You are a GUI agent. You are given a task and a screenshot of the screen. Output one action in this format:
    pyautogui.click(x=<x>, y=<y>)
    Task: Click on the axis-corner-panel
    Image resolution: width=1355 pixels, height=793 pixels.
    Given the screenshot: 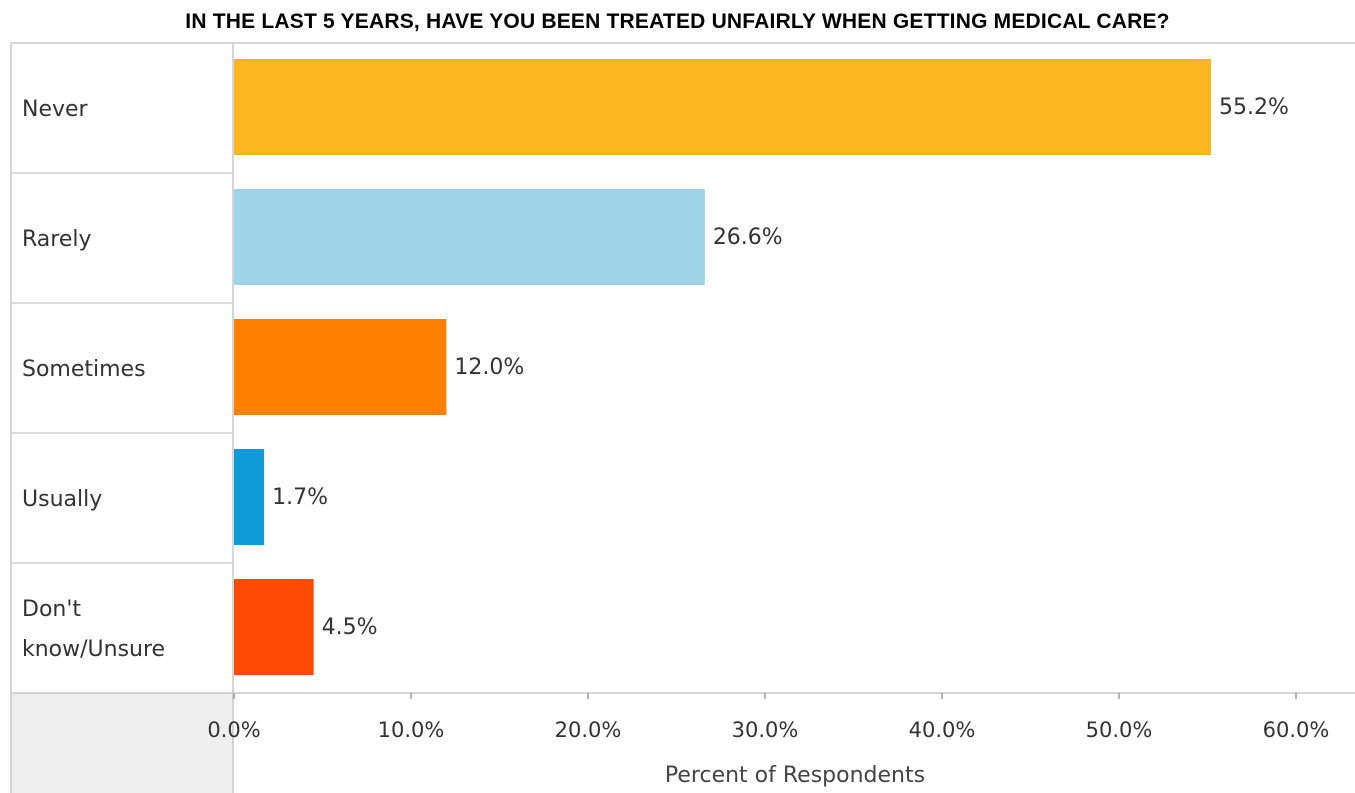 What is the action you would take?
    pyautogui.click(x=122, y=743)
    